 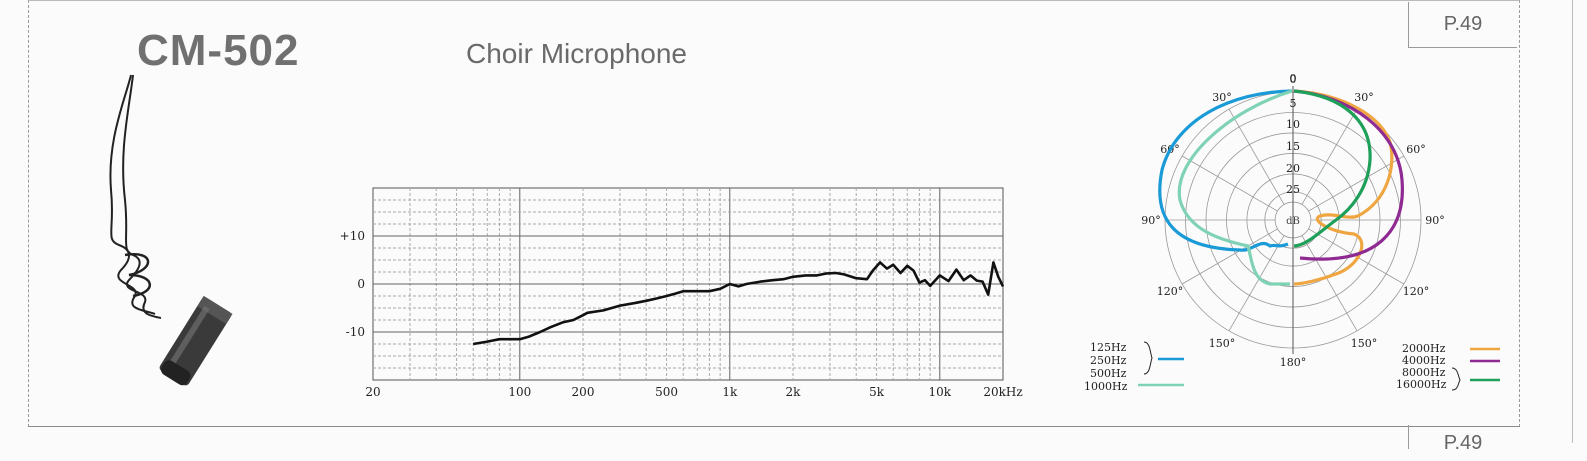 What do you see at coordinates (576, 53) in the screenshot?
I see `product-name: Choir Microphone` at bounding box center [576, 53].